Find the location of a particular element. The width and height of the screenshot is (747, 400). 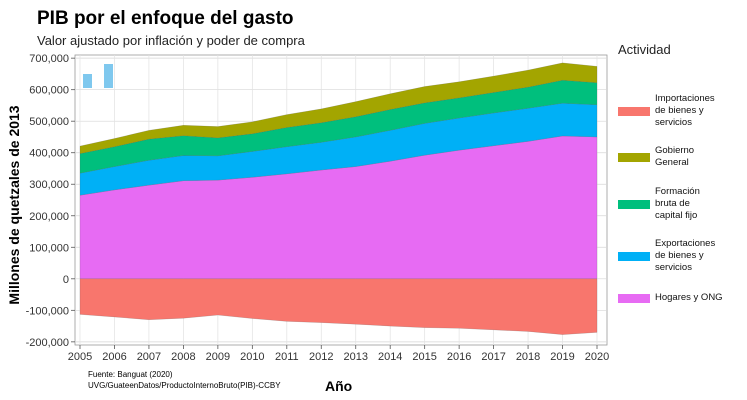

logo-bar-small is located at coordinates (87, 81).